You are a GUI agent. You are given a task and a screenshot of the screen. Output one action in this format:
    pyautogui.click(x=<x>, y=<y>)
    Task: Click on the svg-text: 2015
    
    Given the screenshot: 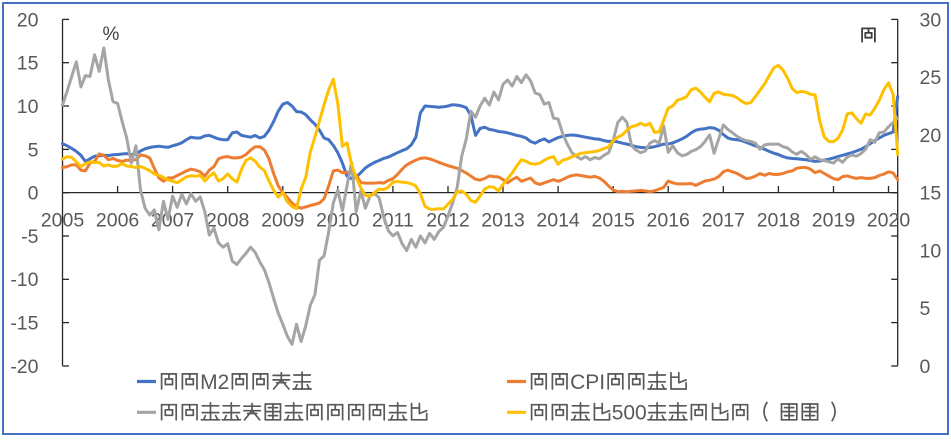 What is the action you would take?
    pyautogui.click(x=614, y=221)
    